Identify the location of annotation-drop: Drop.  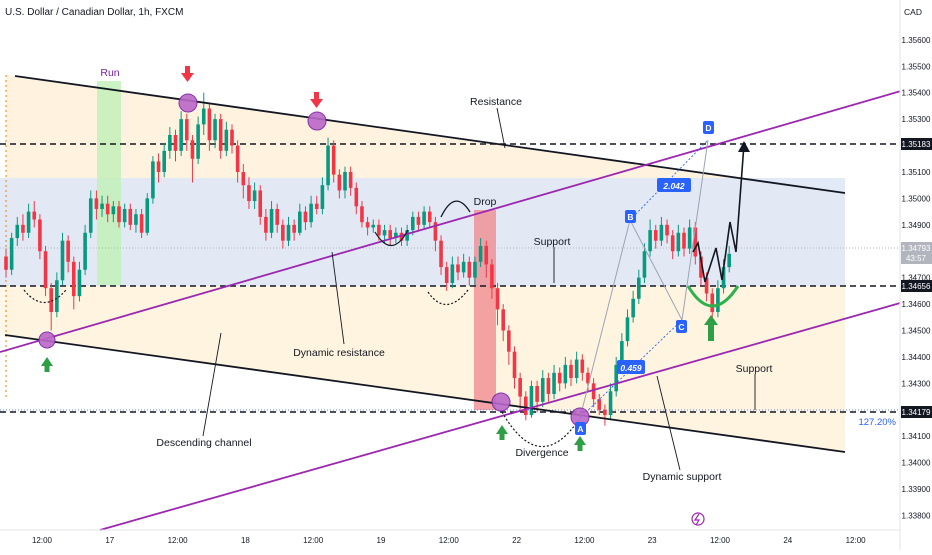
(485, 202).